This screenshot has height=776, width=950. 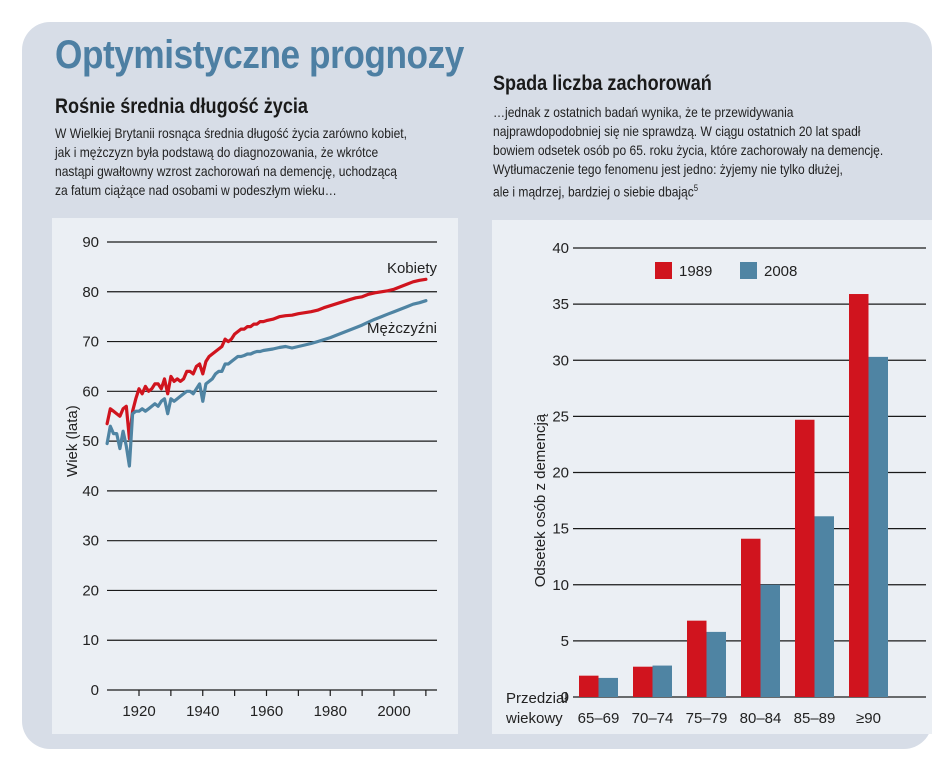 What do you see at coordinates (393, 711) in the screenshot?
I see `x-tick-label: 2000` at bounding box center [393, 711].